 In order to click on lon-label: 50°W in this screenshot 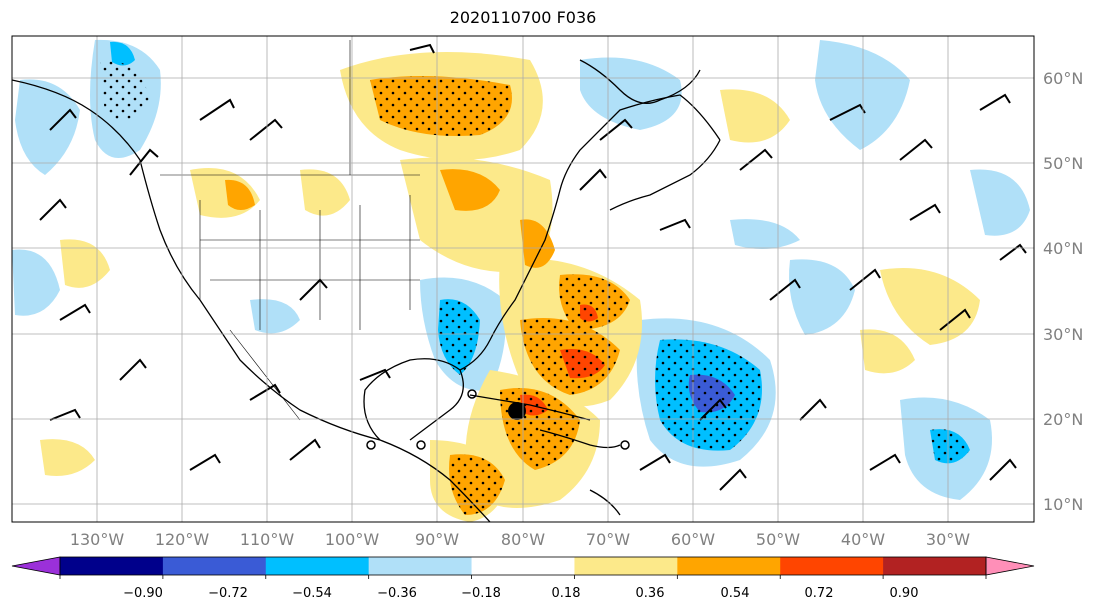, I will do `click(778, 539)`.